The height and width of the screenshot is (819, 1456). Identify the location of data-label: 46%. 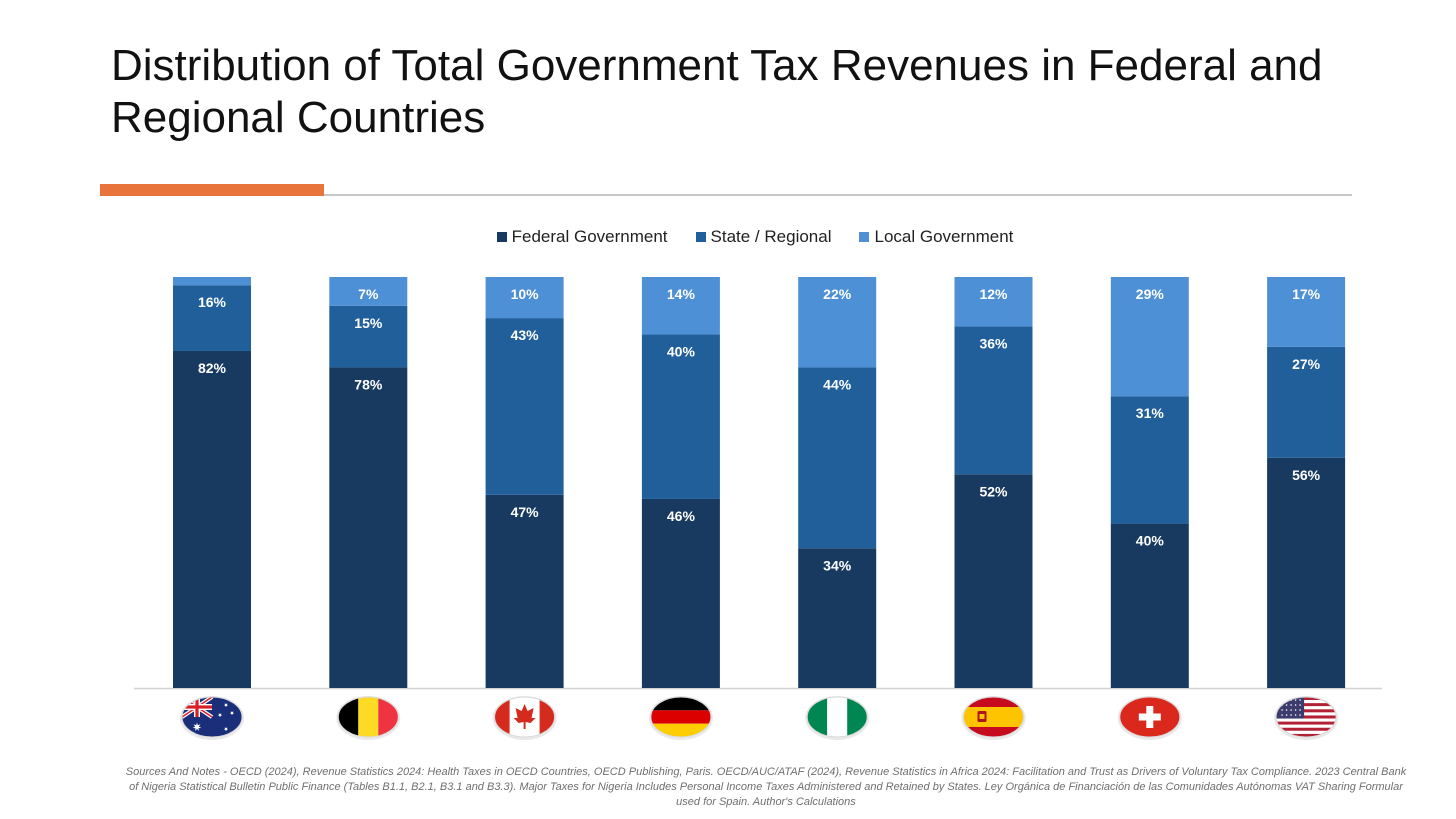
(681, 516).